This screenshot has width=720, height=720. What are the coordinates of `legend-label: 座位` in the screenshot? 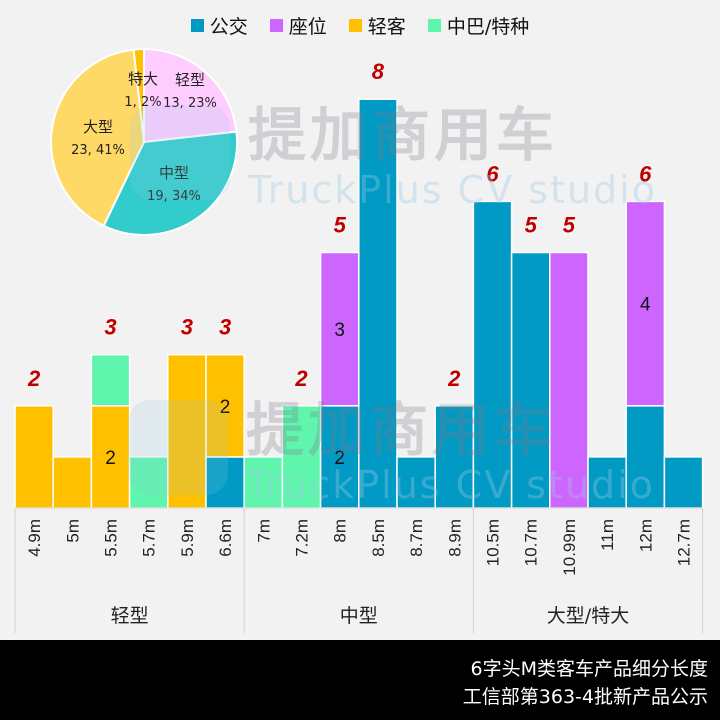 It's located at (307, 27).